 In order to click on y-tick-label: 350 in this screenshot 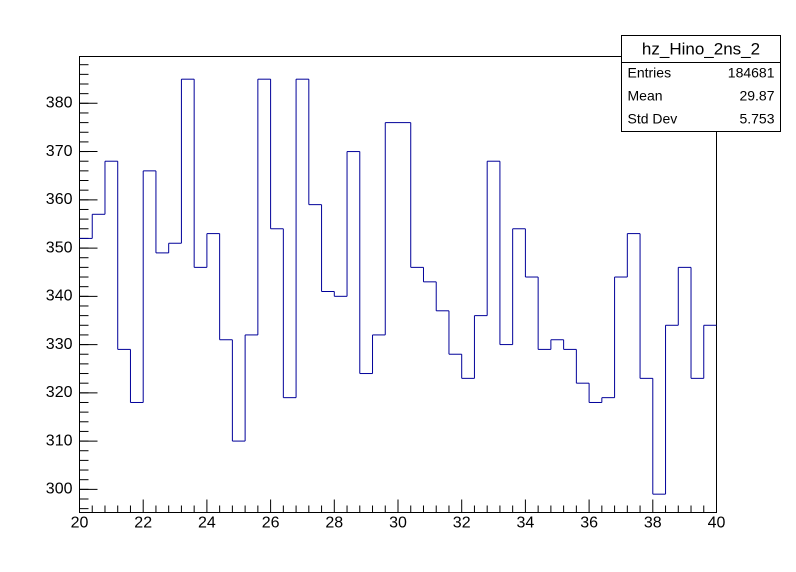, I will do `click(59, 247)`.